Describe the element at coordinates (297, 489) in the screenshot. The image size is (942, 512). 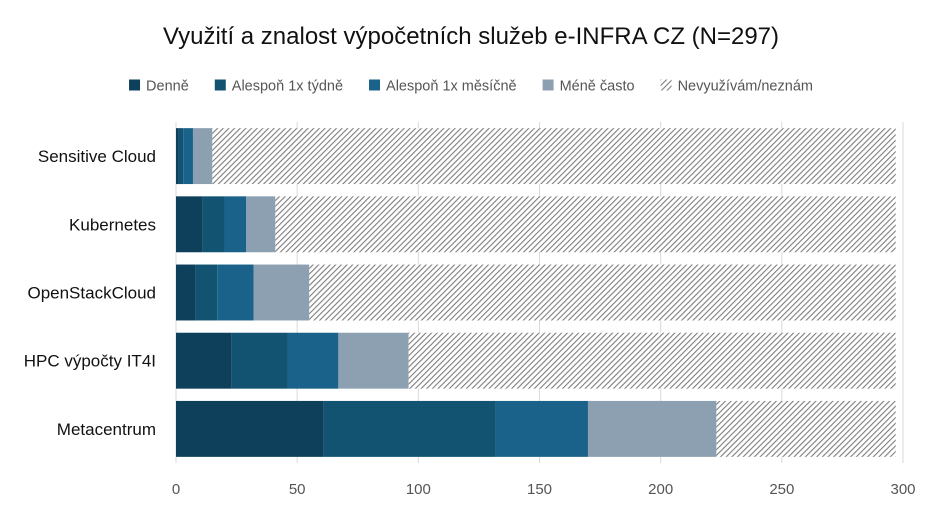
I see `x-tick-label: 50` at that location.